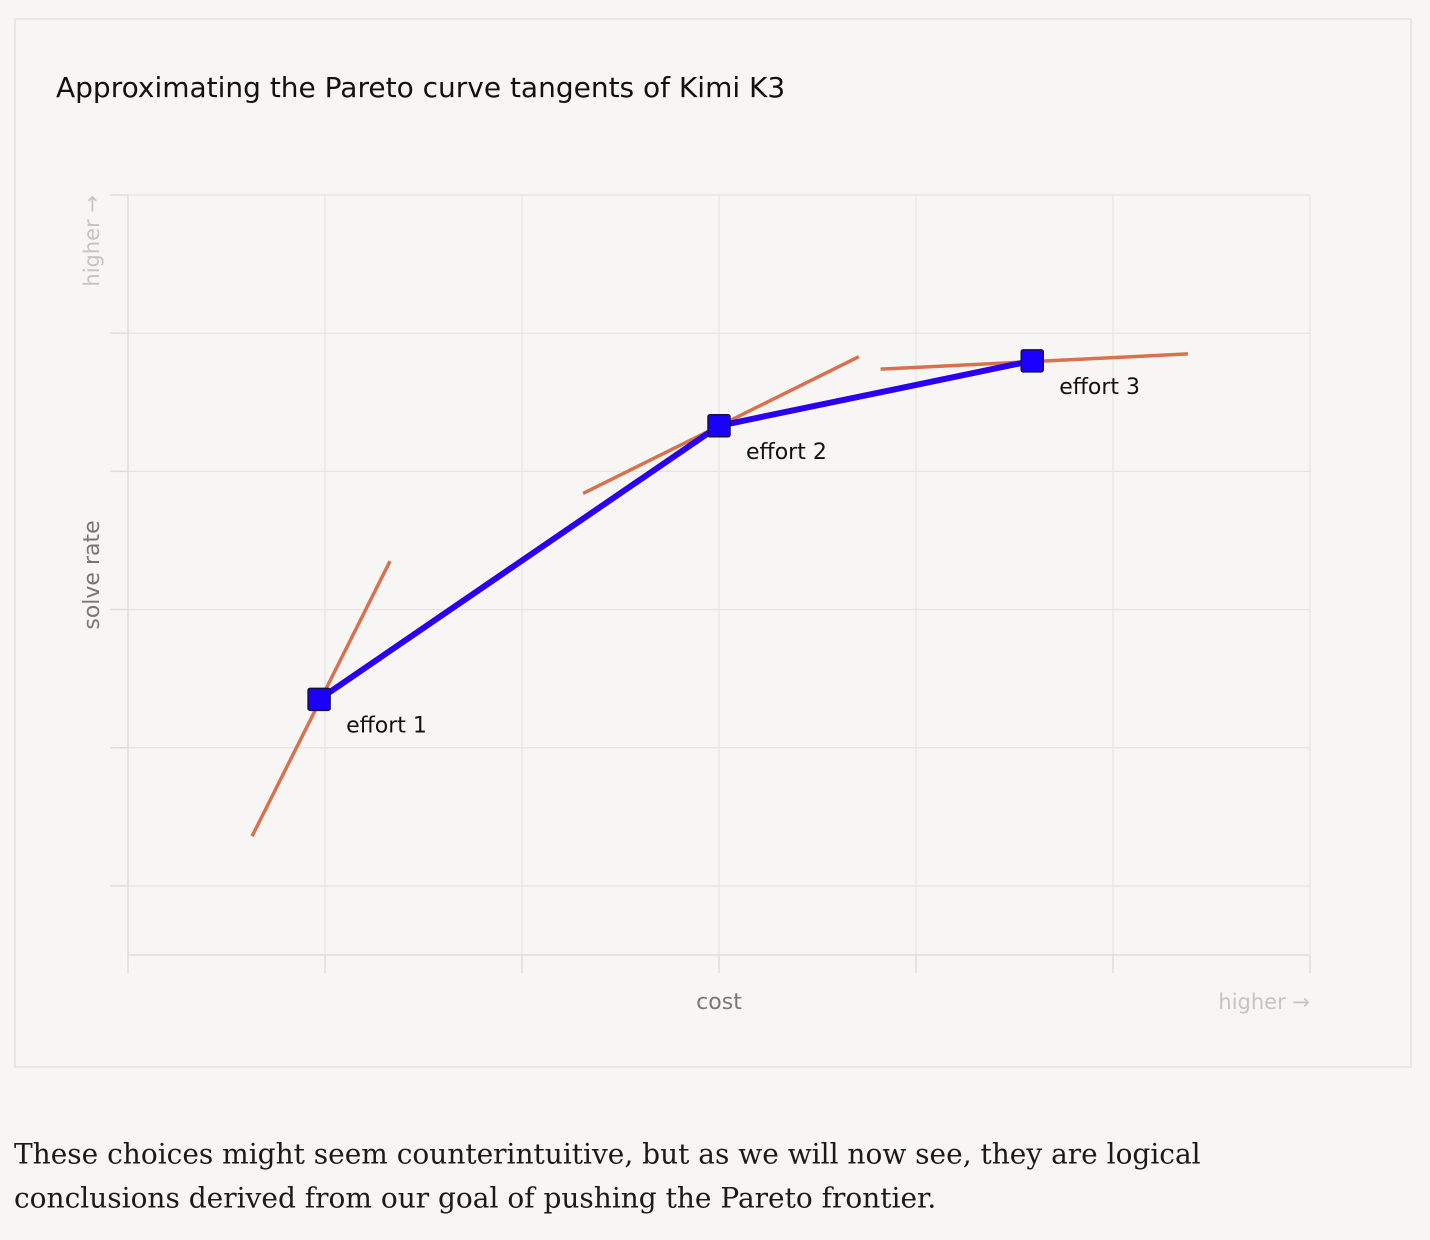 The height and width of the screenshot is (1240, 1430). I want to click on x-axis-label: cost, so click(719, 1002).